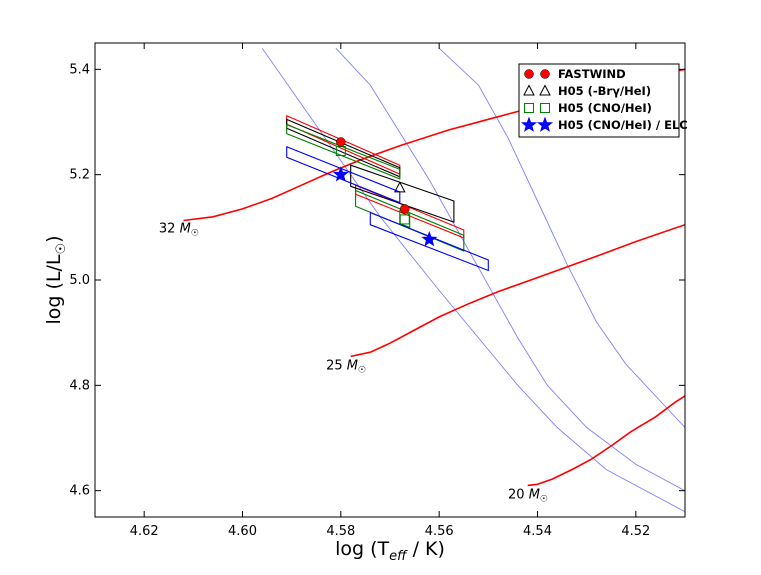 This screenshot has height=575, width=761. Describe the element at coordinates (242, 531) in the screenshot. I see `x-tick-label-1: 4.60` at that location.